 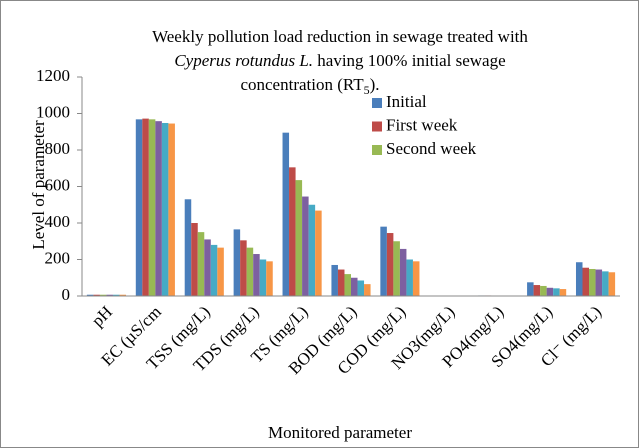 What do you see at coordinates (53, 75) in the screenshot?
I see `y-tick-label: 1200` at bounding box center [53, 75].